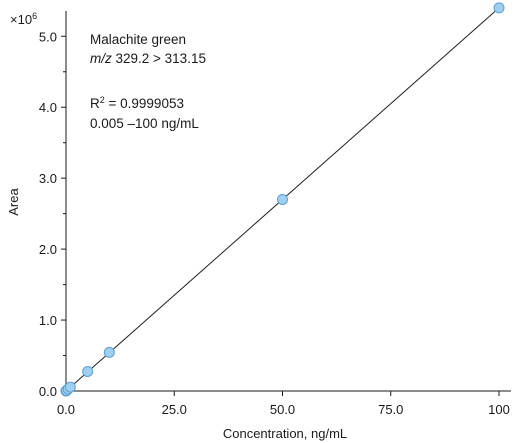 This screenshot has height=443, width=516. Describe the element at coordinates (137, 103) in the screenshot. I see `r-squared-label: R2 = 0.9999053` at that location.